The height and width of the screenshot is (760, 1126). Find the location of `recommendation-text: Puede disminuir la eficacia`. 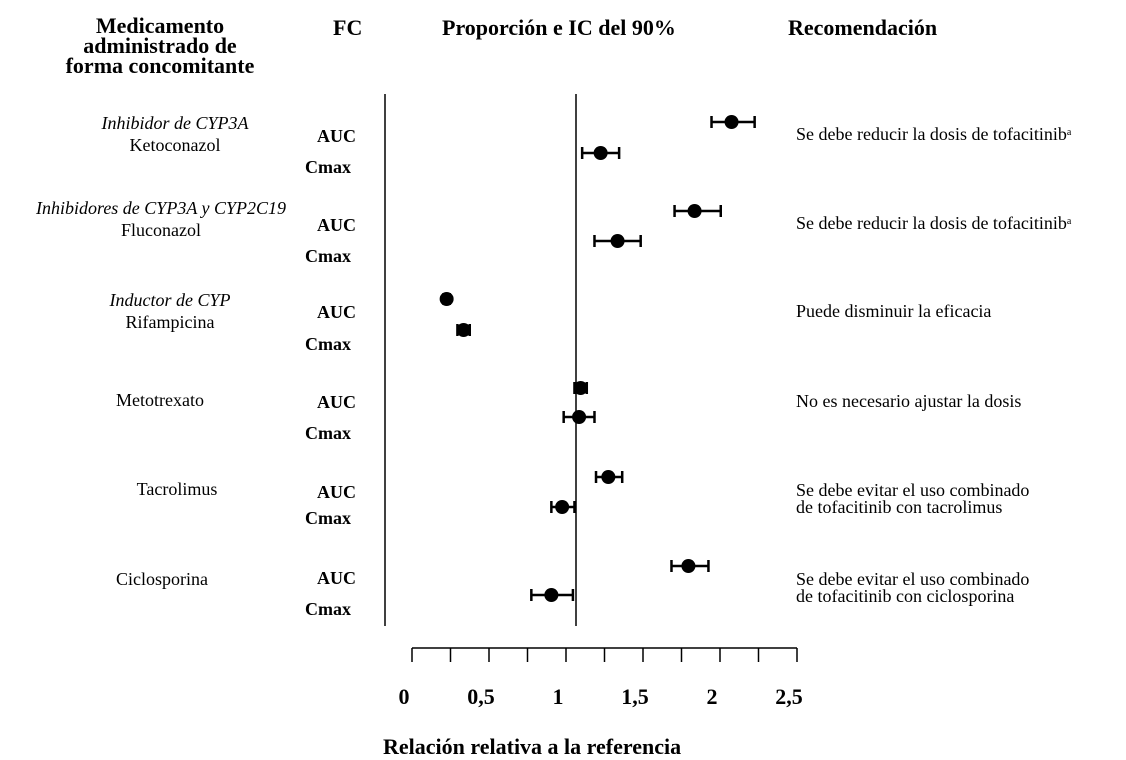

recommendation-text: Puede disminuir la eficacia is located at coordinates (894, 311).